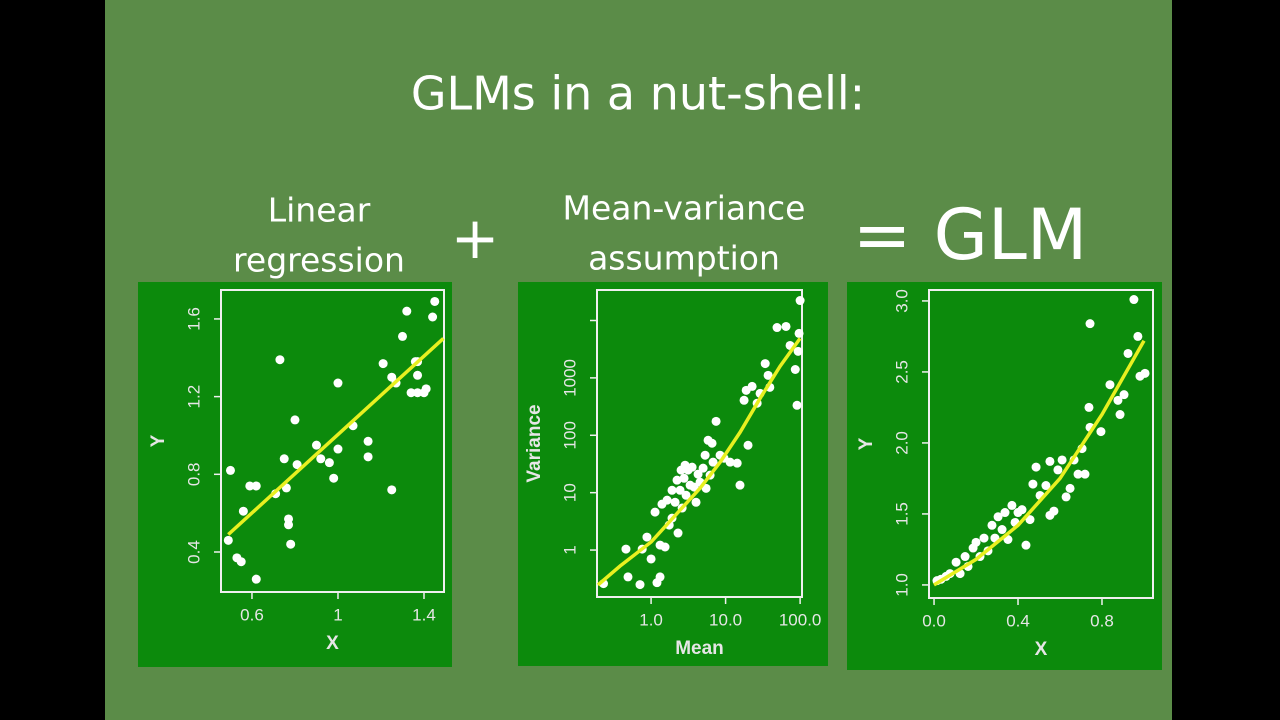  Describe the element at coordinates (684, 258) in the screenshot. I see `term-label: assumption` at that location.